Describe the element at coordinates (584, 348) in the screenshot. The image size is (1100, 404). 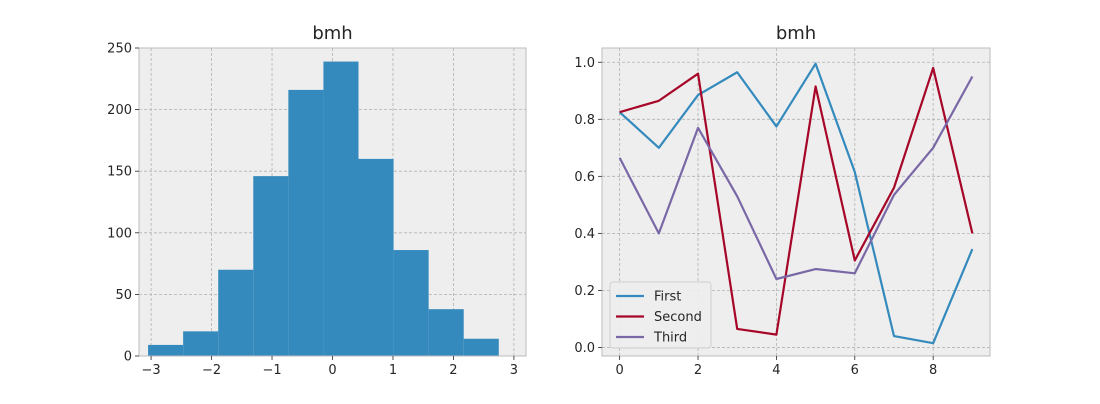
I see `y-tick-label: 0.0` at that location.